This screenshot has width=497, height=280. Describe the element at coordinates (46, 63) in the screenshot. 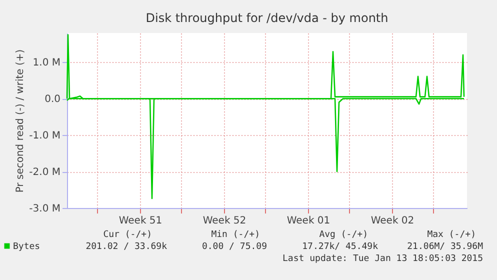

I see `y-tick-label: 1.0 M` at that location.